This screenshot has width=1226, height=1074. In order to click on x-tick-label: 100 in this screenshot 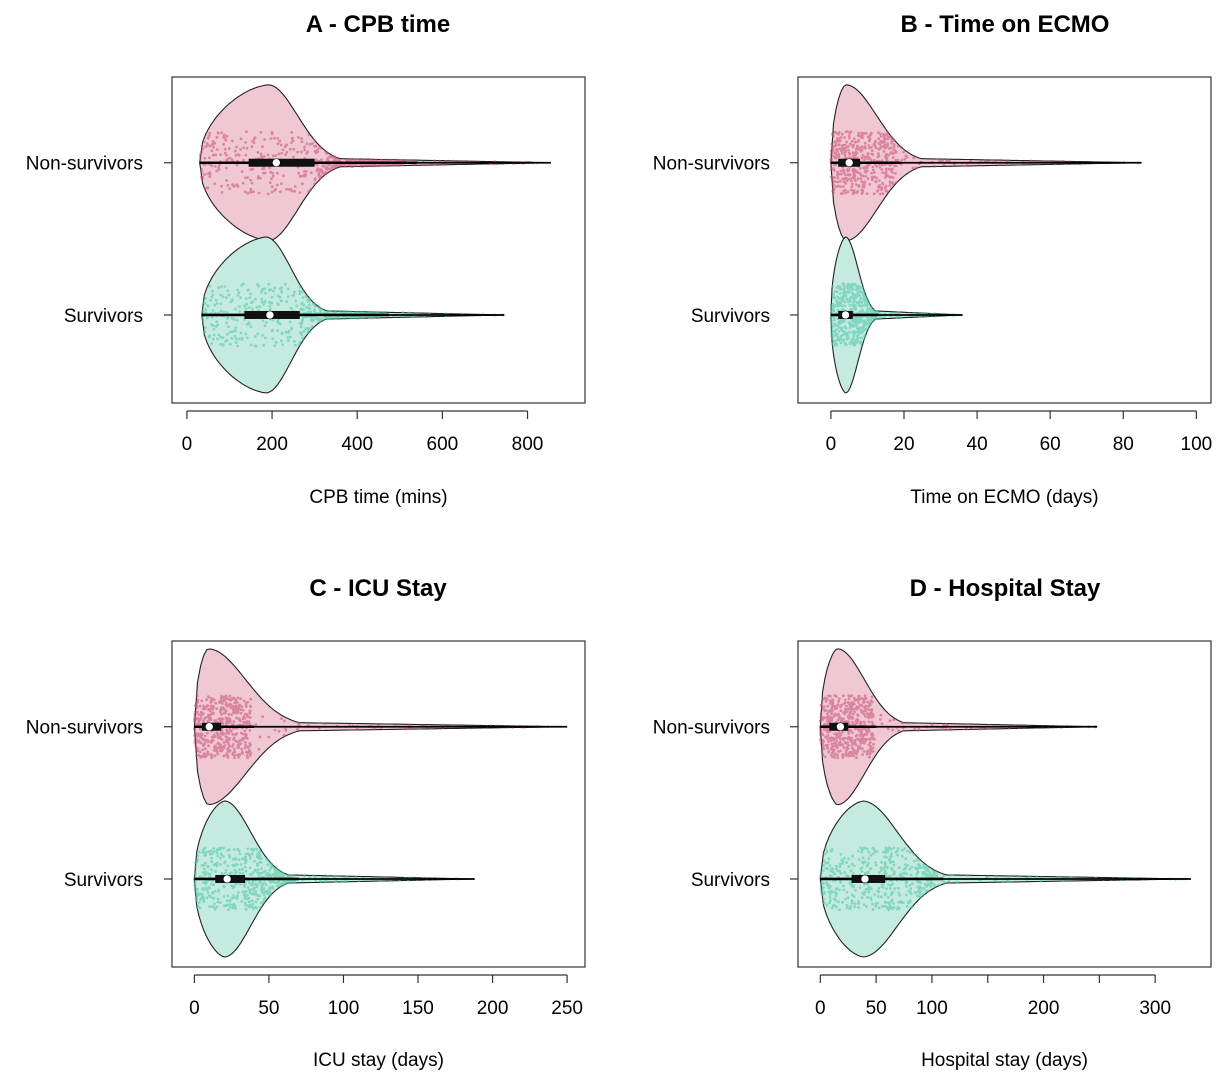, I will do `click(344, 1008)`.